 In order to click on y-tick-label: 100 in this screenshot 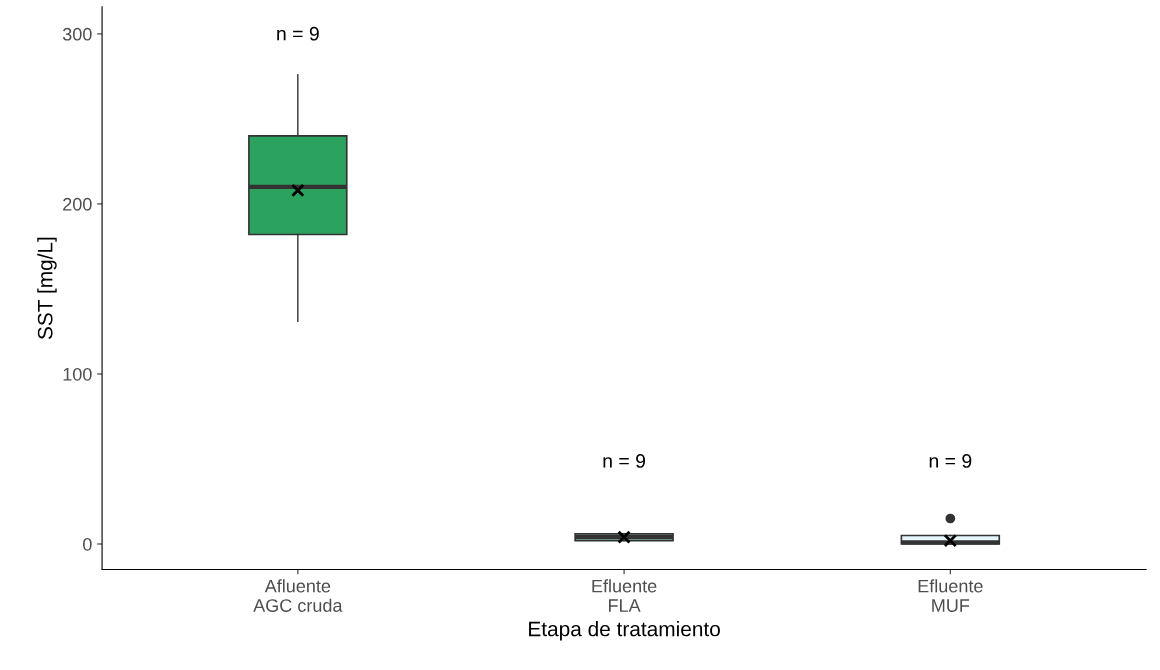, I will do `click(77, 374)`.